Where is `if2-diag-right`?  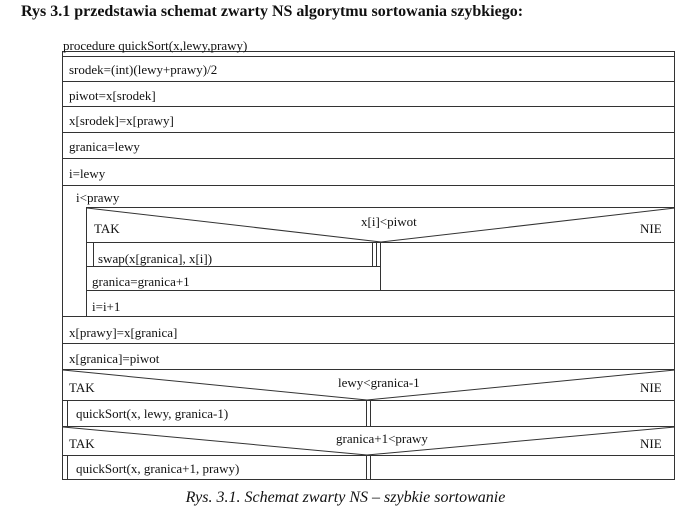 if2-diag-right is located at coordinates (521, 441).